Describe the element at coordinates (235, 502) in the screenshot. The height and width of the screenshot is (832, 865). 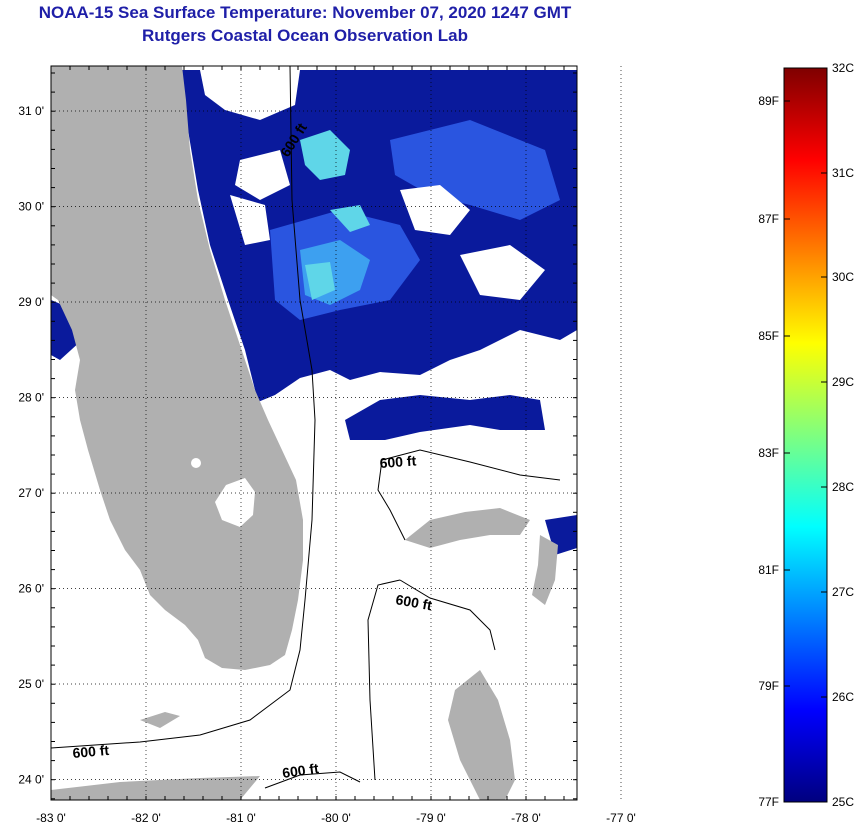
I see `lake-okeechobee` at that location.